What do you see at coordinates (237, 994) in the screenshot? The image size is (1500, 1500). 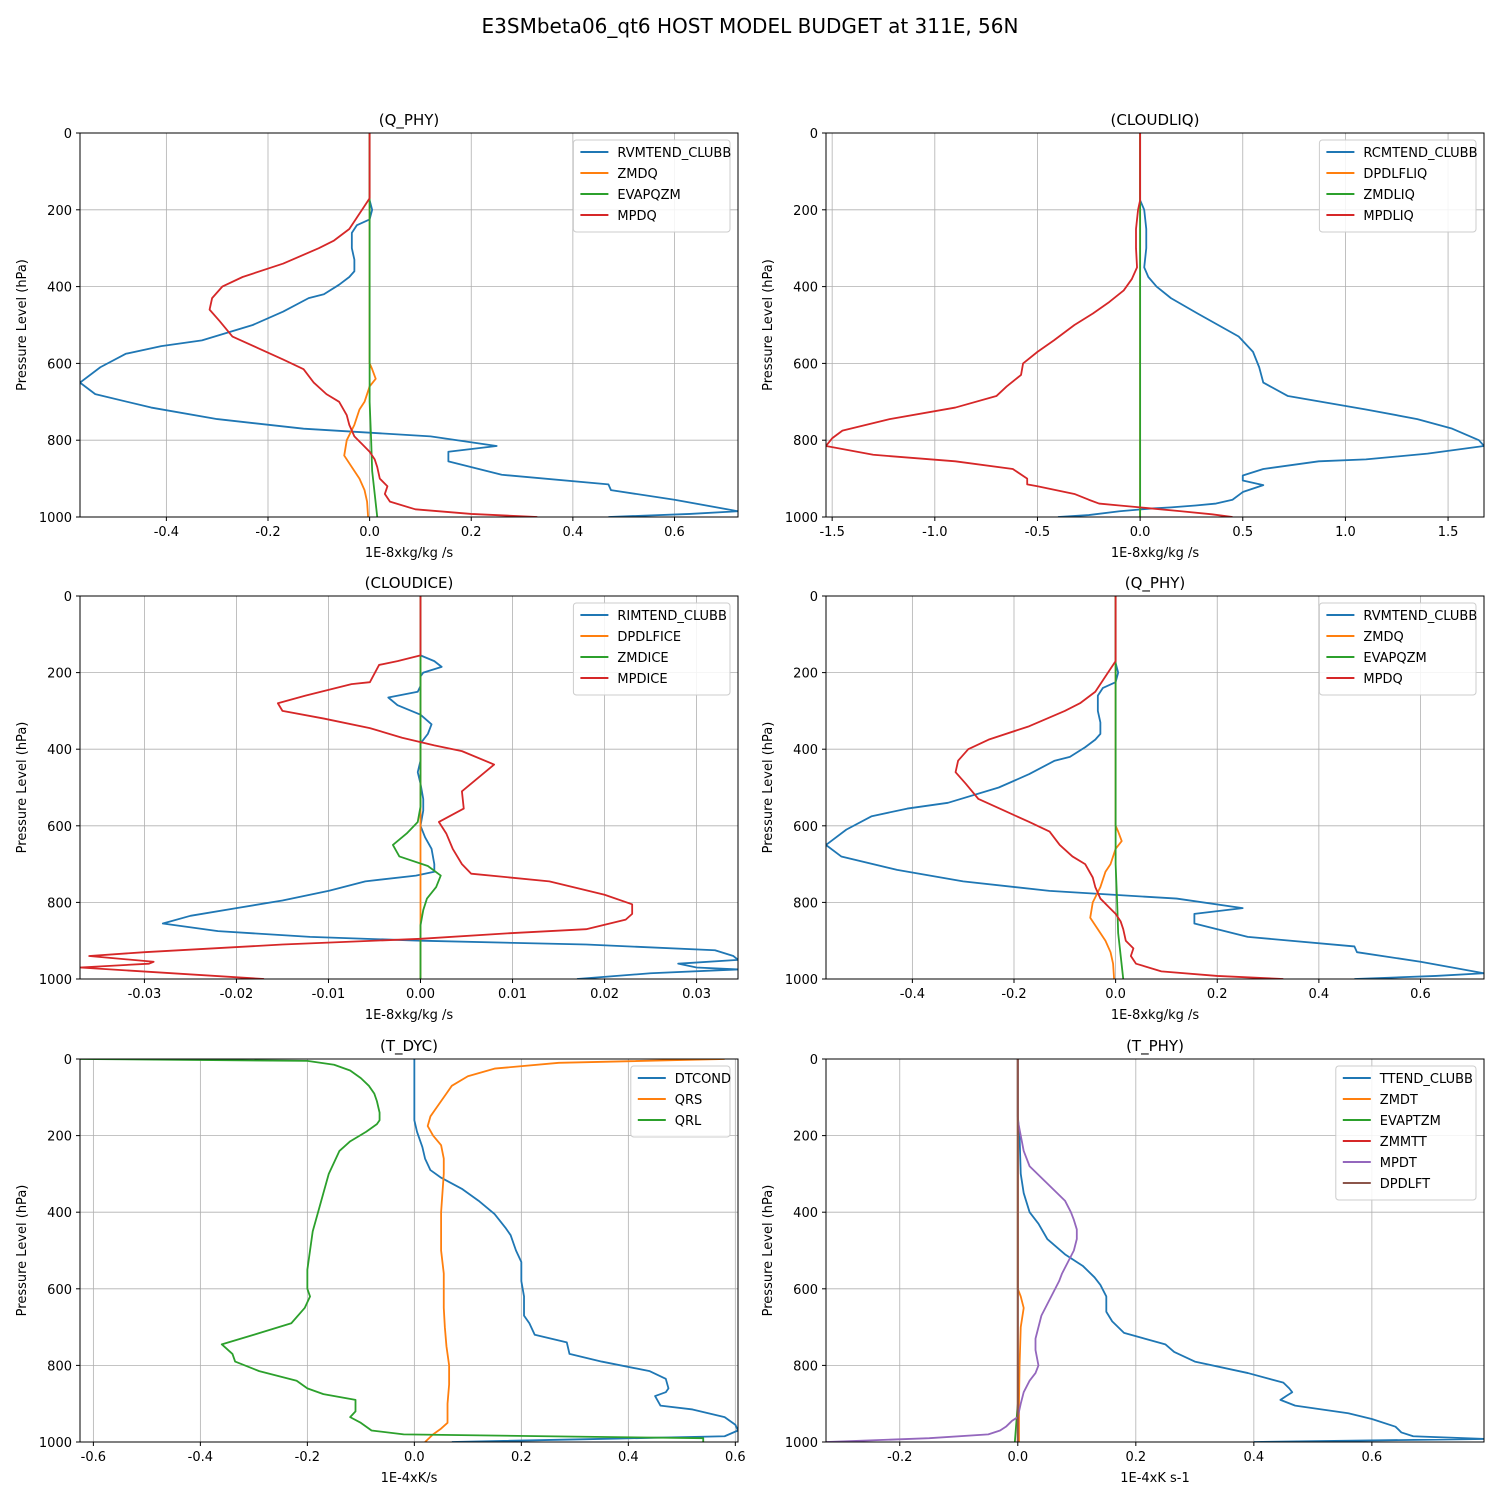 I see `x-tick-label: -0.02` at bounding box center [237, 994].